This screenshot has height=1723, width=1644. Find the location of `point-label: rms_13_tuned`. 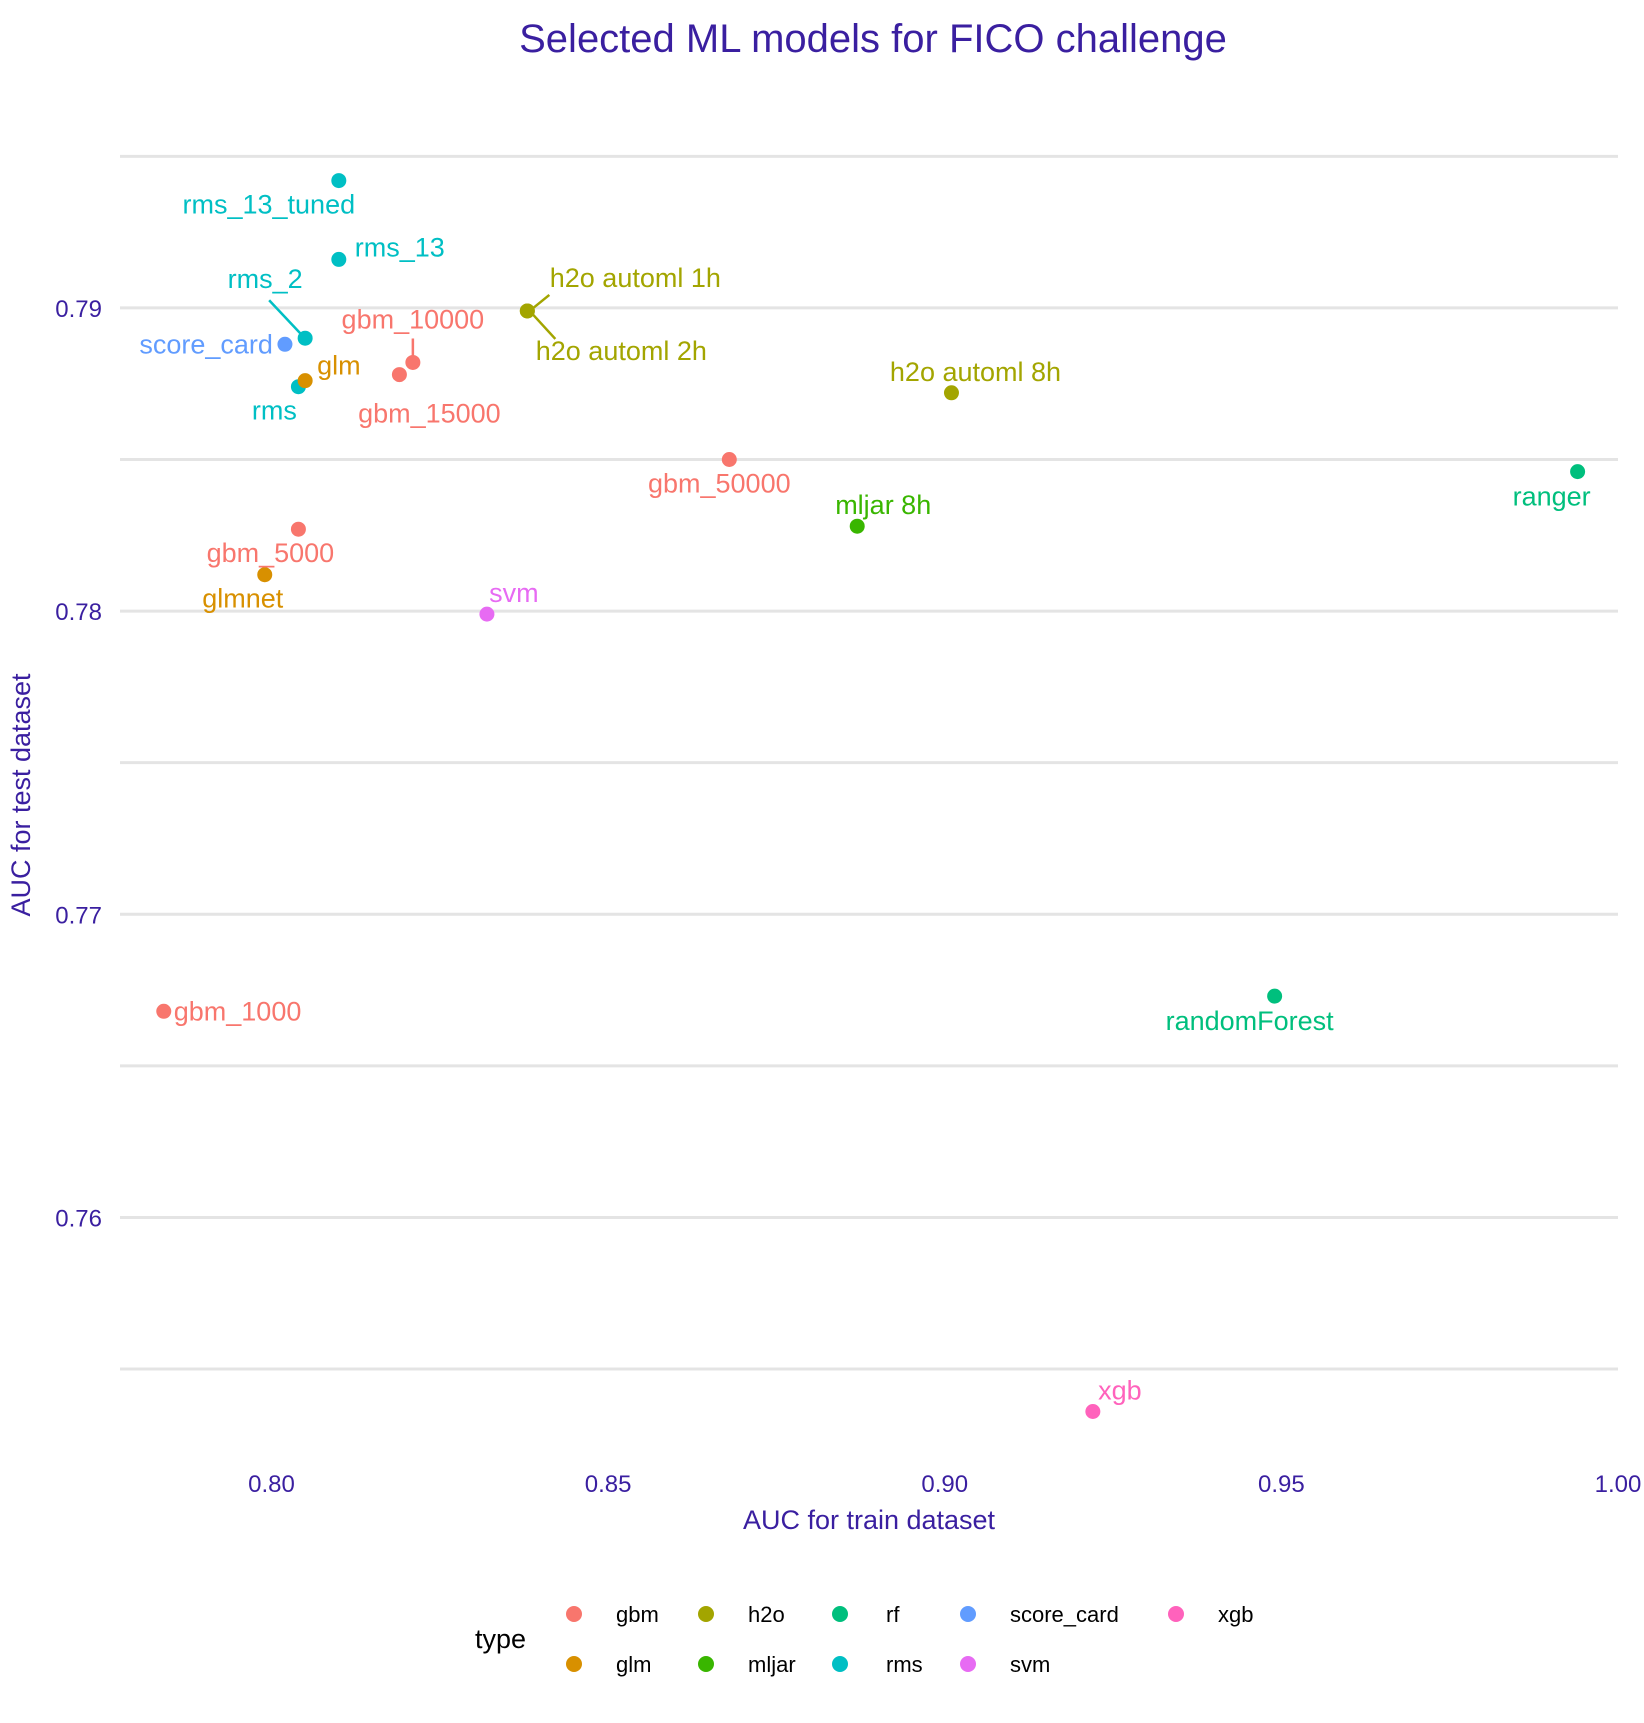

point-label: rms_13_tuned is located at coordinates (268, 205).